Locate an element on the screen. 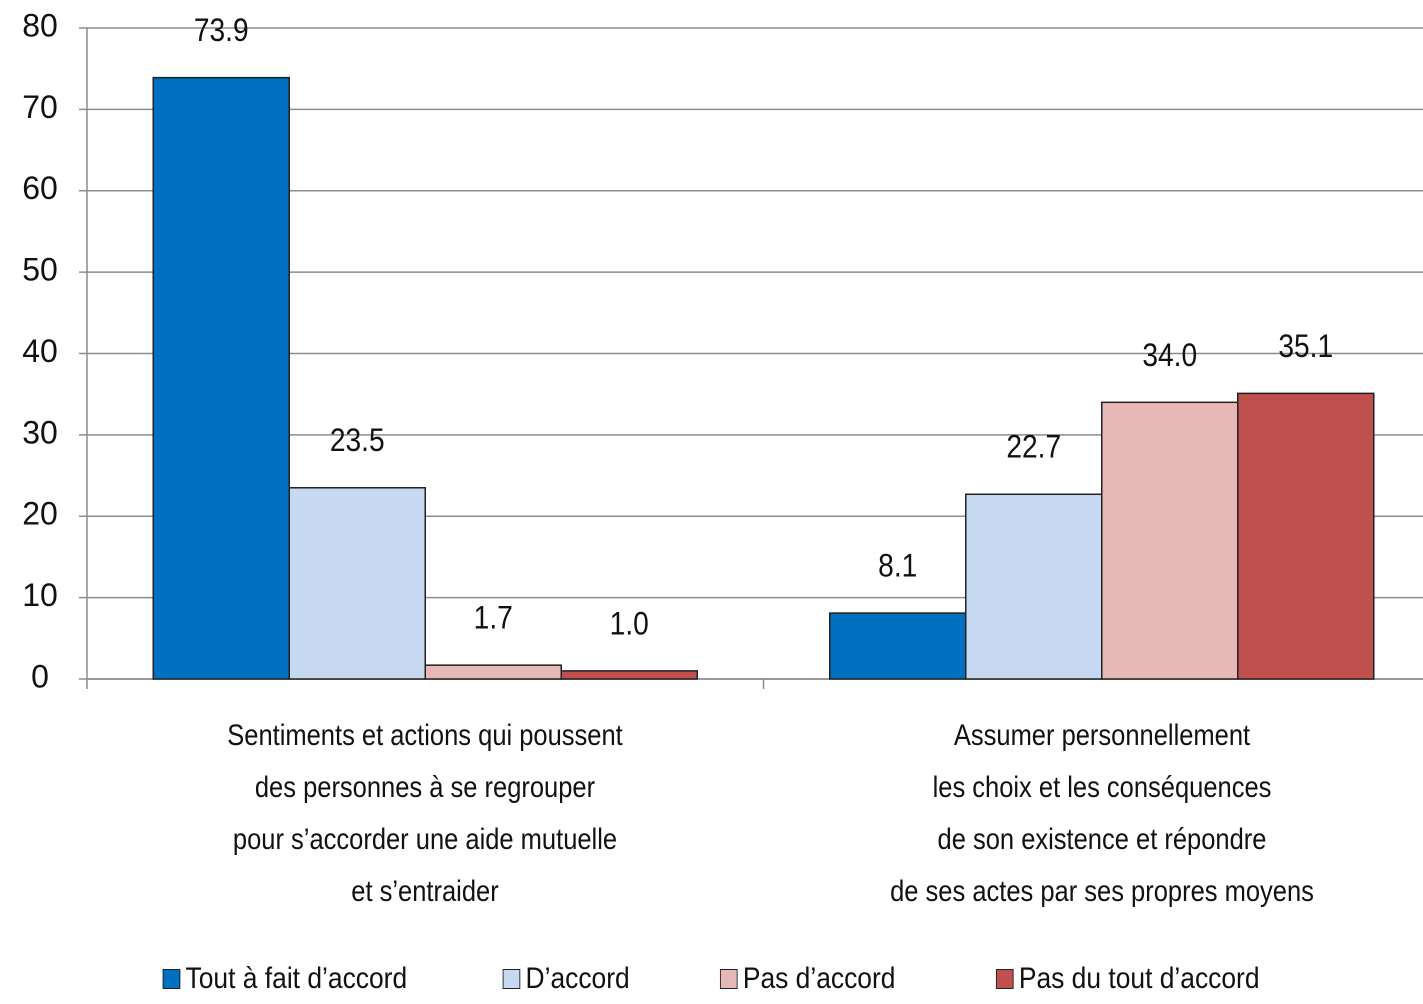  legend-label: D’accord is located at coordinates (577, 978).